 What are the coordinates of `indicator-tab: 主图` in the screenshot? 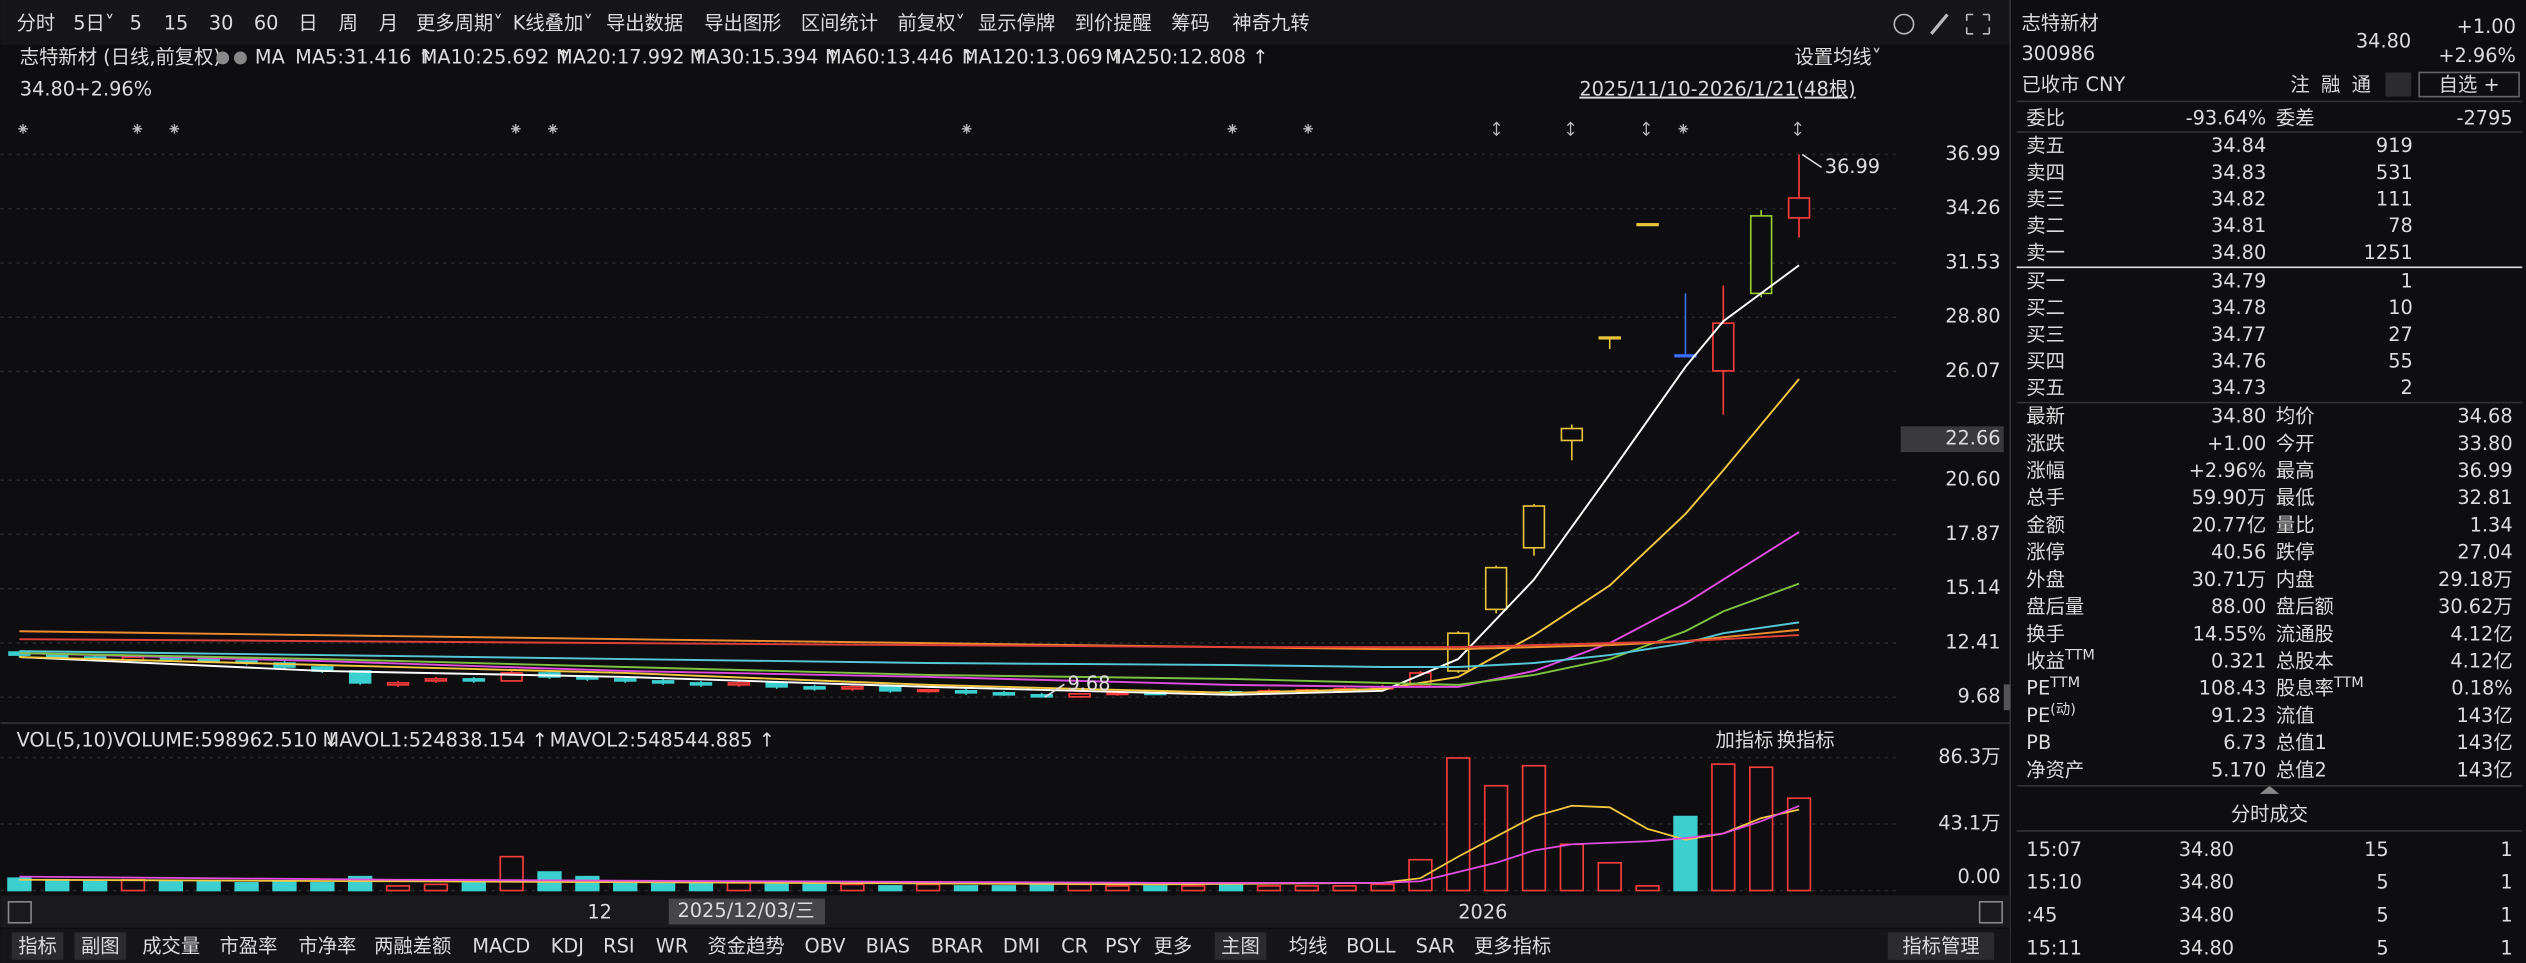 It's located at (1240, 945).